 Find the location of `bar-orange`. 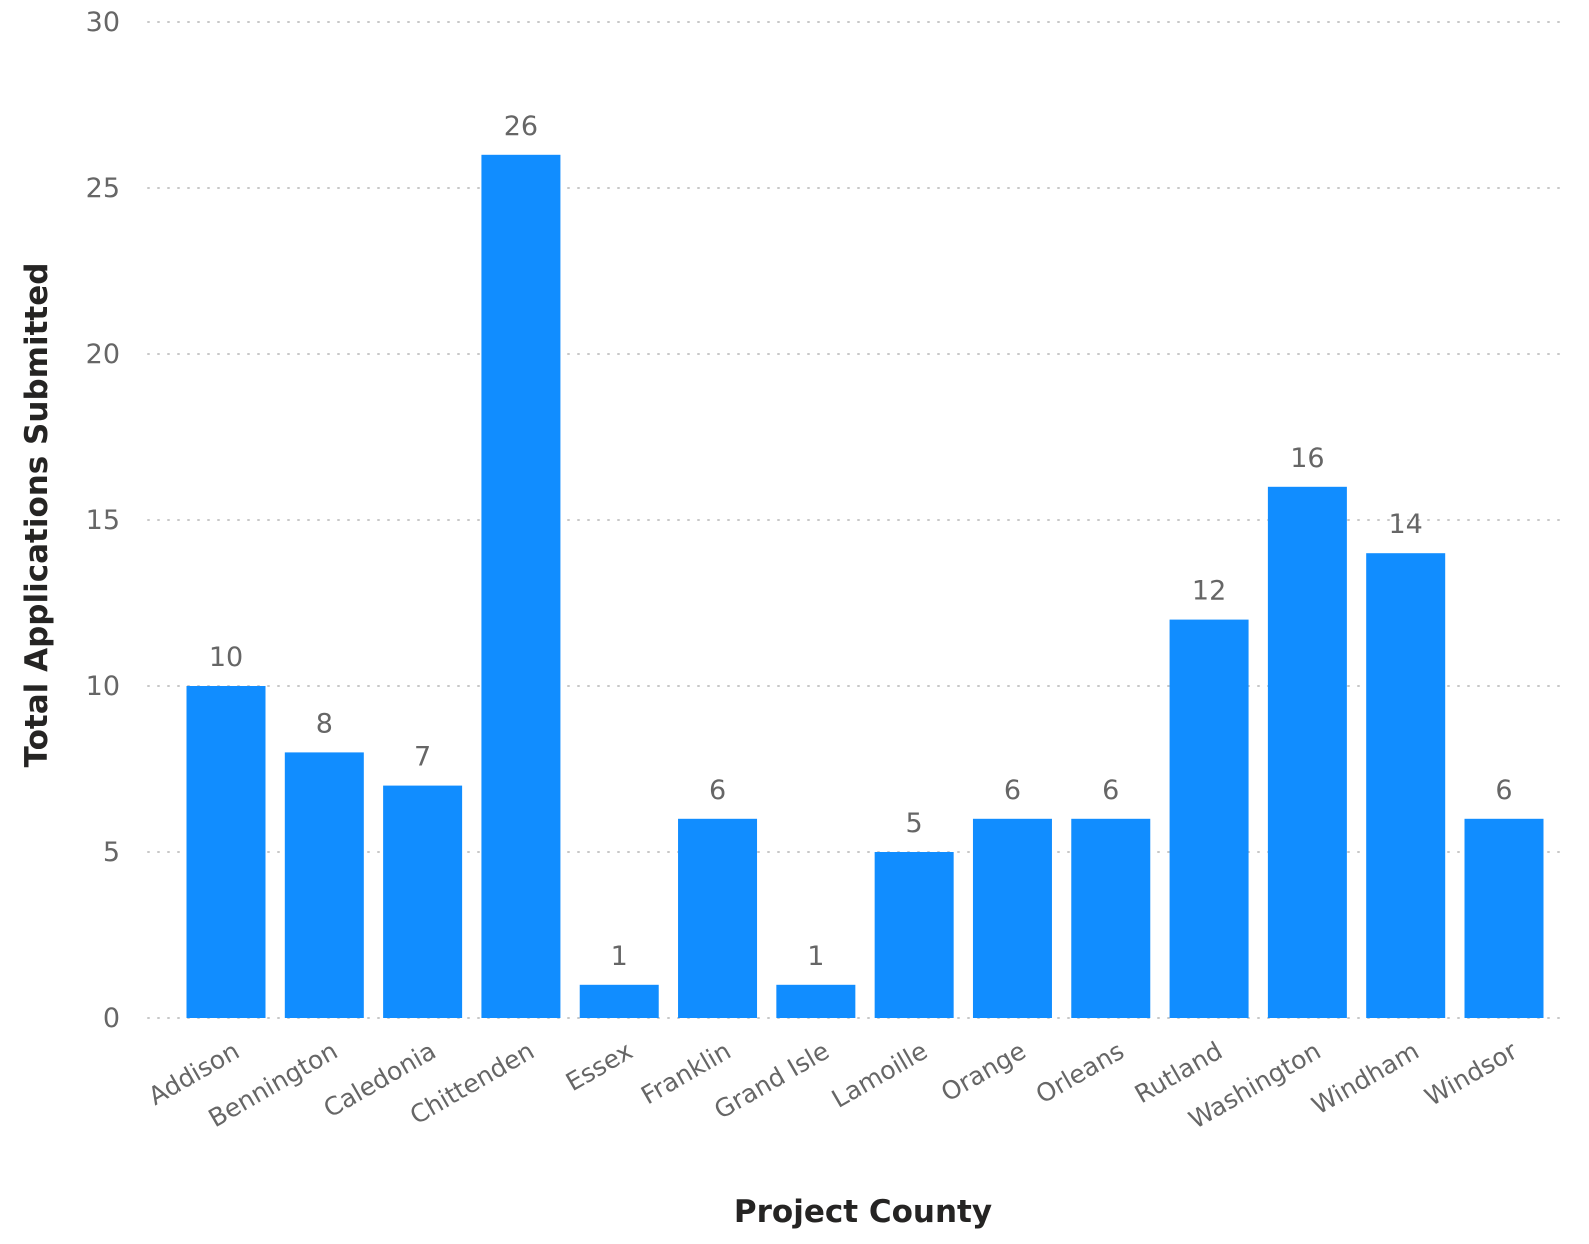

bar-orange is located at coordinates (1012, 918).